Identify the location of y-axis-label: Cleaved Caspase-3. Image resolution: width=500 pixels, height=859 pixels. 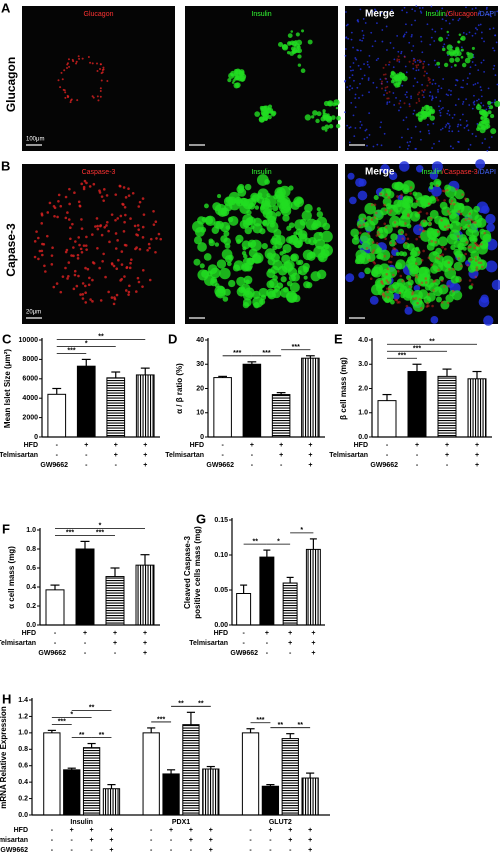
(187, 571).